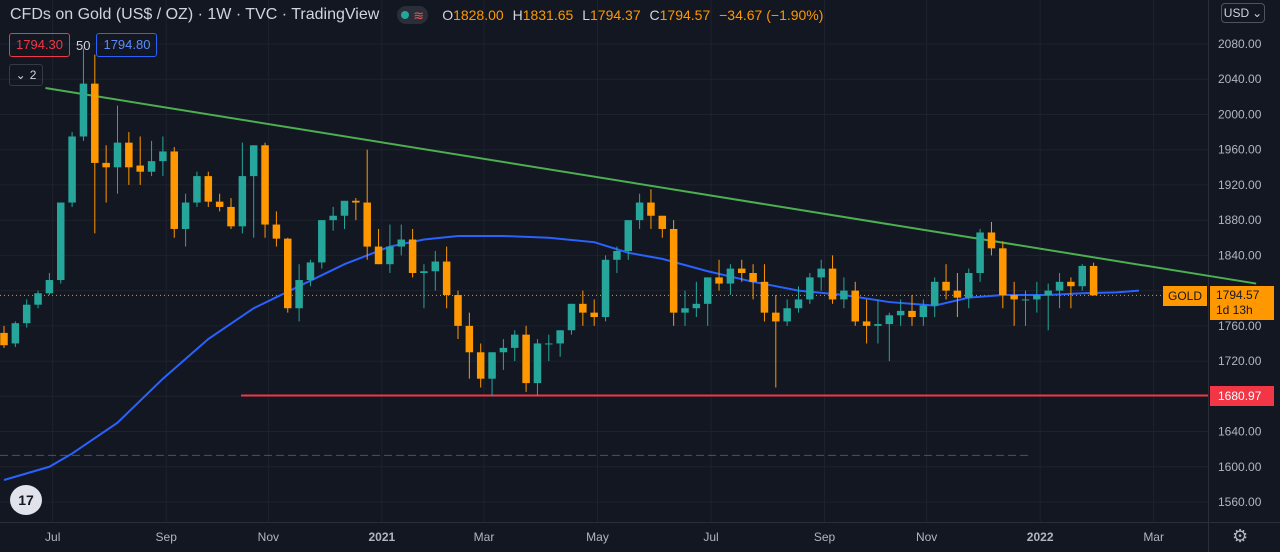 This screenshot has height=552, width=1280. I want to click on ma-length: 50, so click(83, 45).